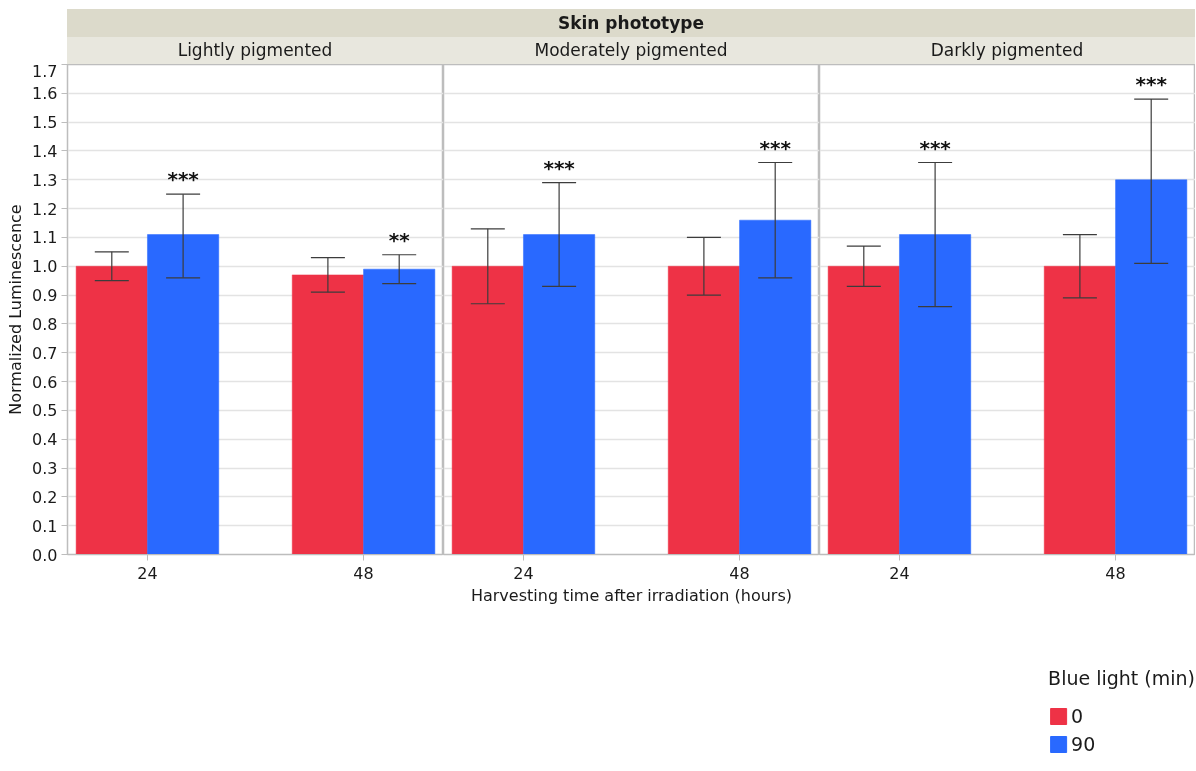 The height and width of the screenshot is (771, 1196). I want to click on y-tick-label: 1.6, so click(45, 94).